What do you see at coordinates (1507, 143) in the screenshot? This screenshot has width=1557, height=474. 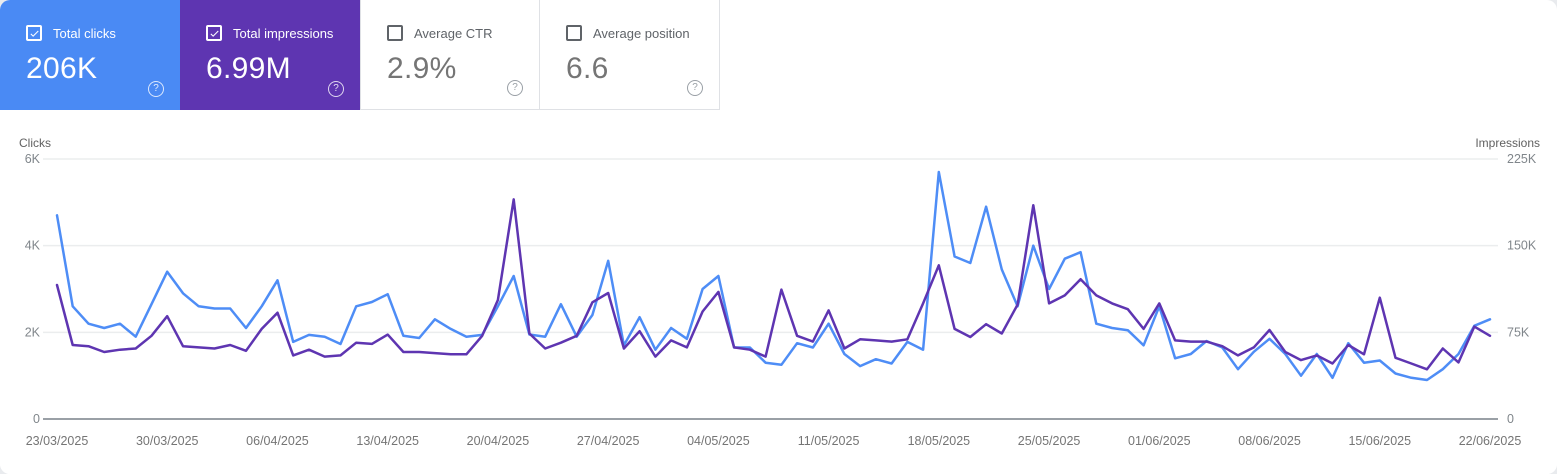 I see `right-axis-title: Impressions` at bounding box center [1507, 143].